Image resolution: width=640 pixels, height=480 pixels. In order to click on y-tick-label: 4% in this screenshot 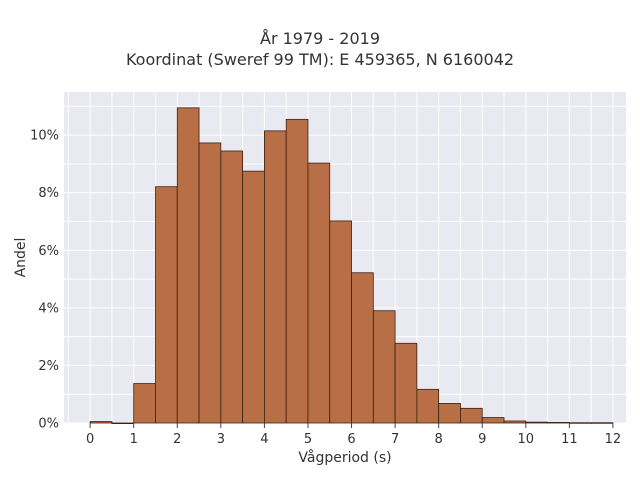, I will do `click(48, 308)`.